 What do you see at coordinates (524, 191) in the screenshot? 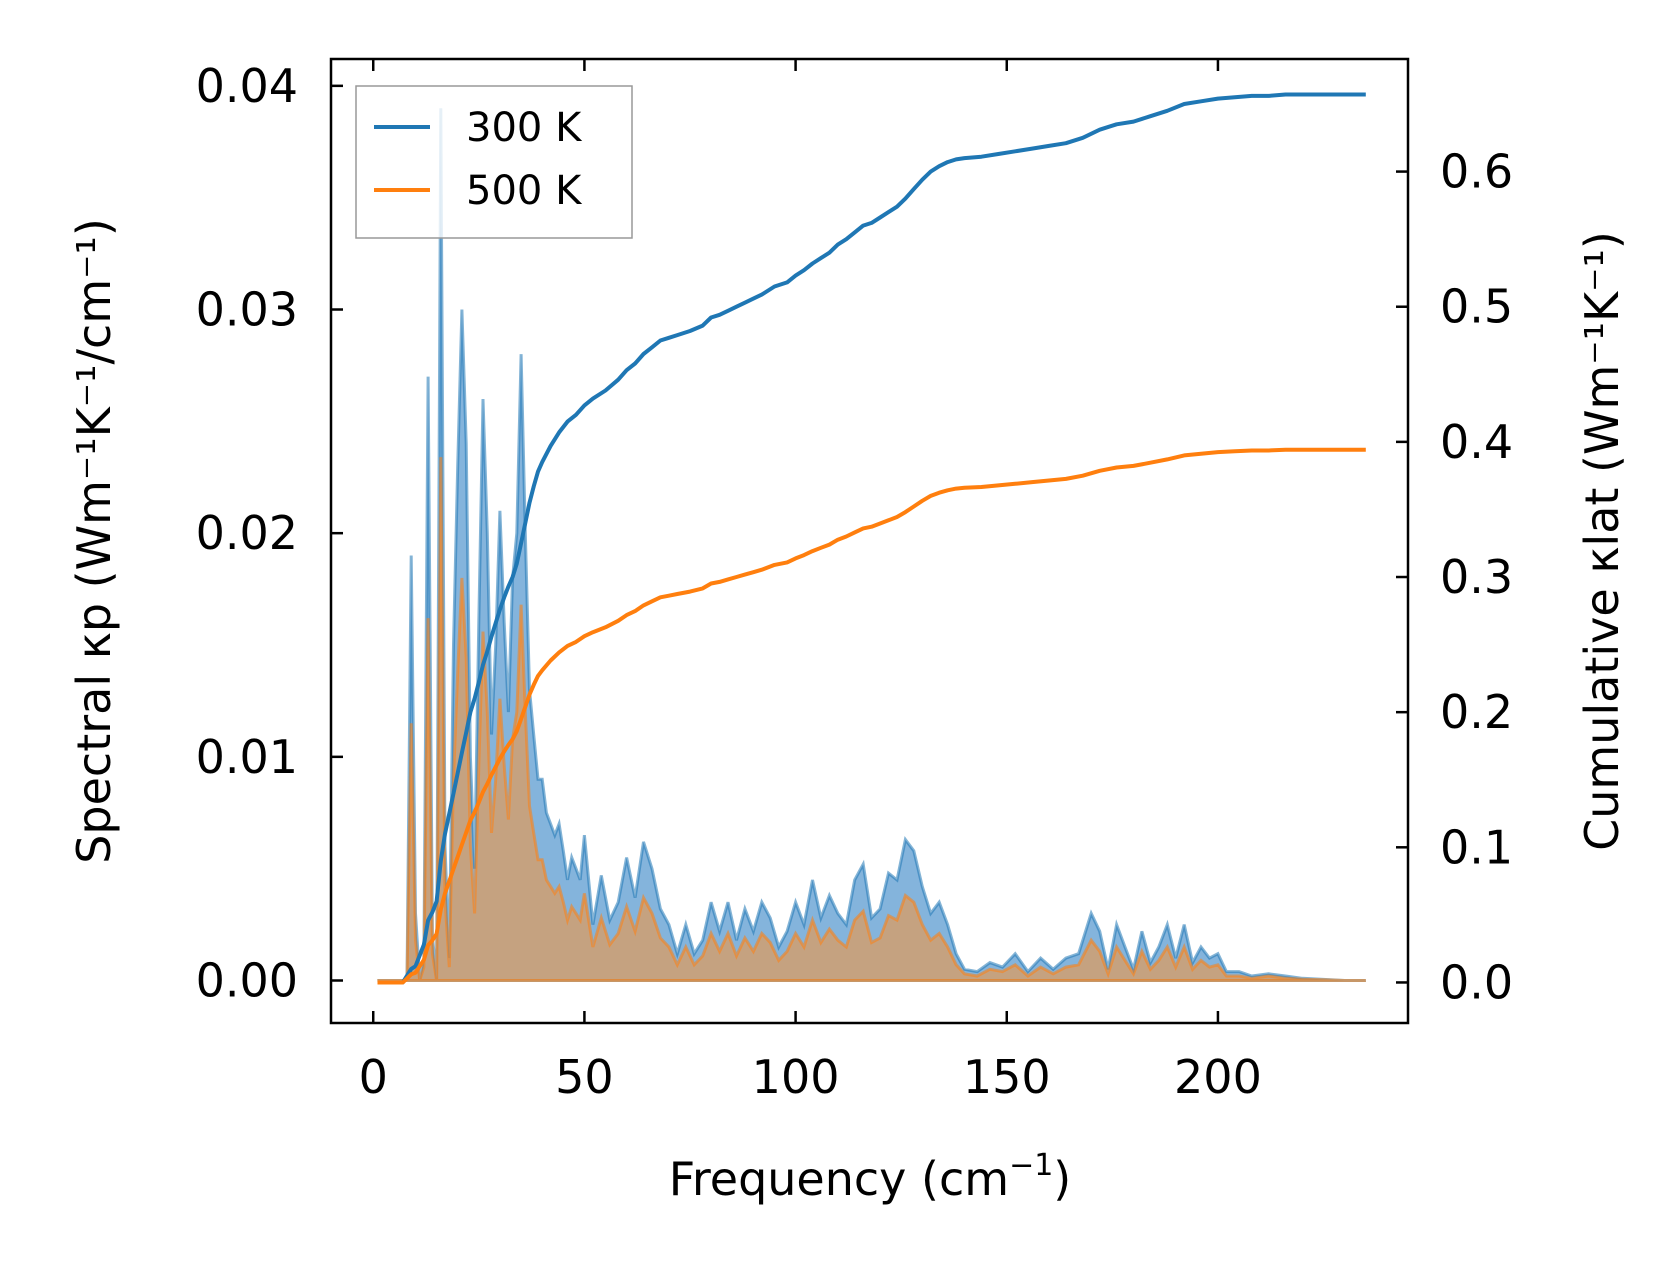
I see `legend-label-500k: 500 K` at bounding box center [524, 191].